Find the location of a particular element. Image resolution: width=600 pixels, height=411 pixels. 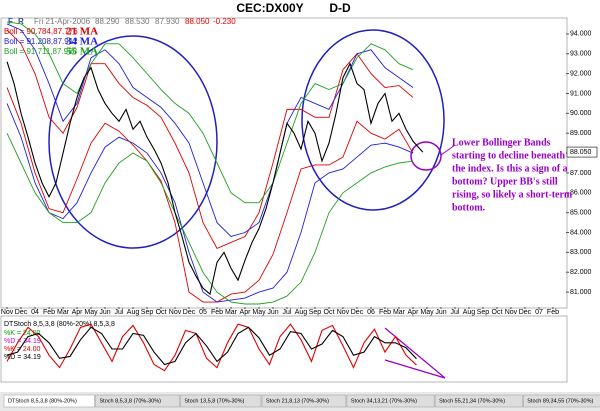

y-tick-label: 94.000 is located at coordinates (581, 34).